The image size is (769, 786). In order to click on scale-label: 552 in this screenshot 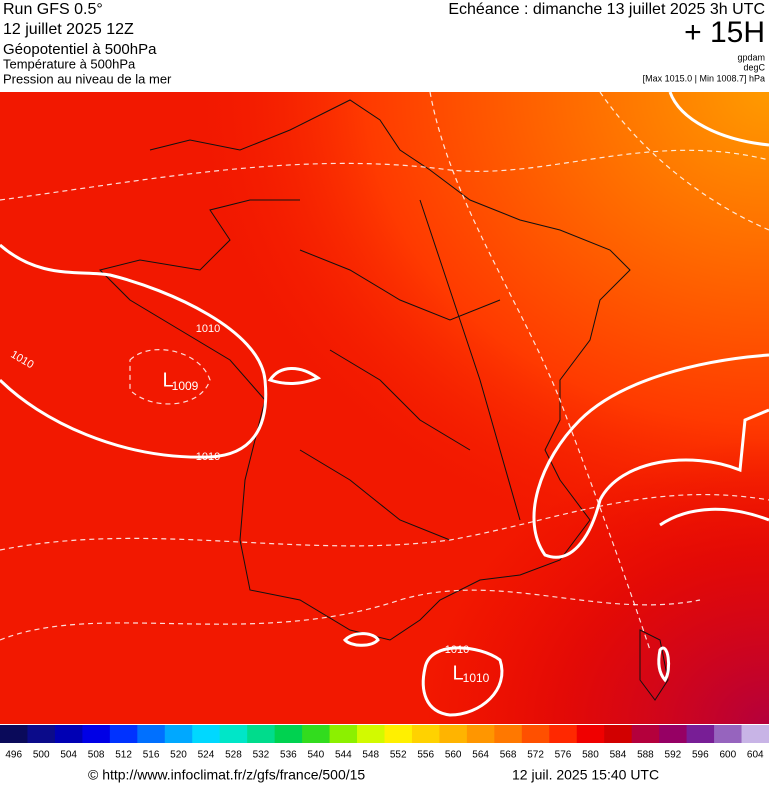, I will do `click(398, 755)`.